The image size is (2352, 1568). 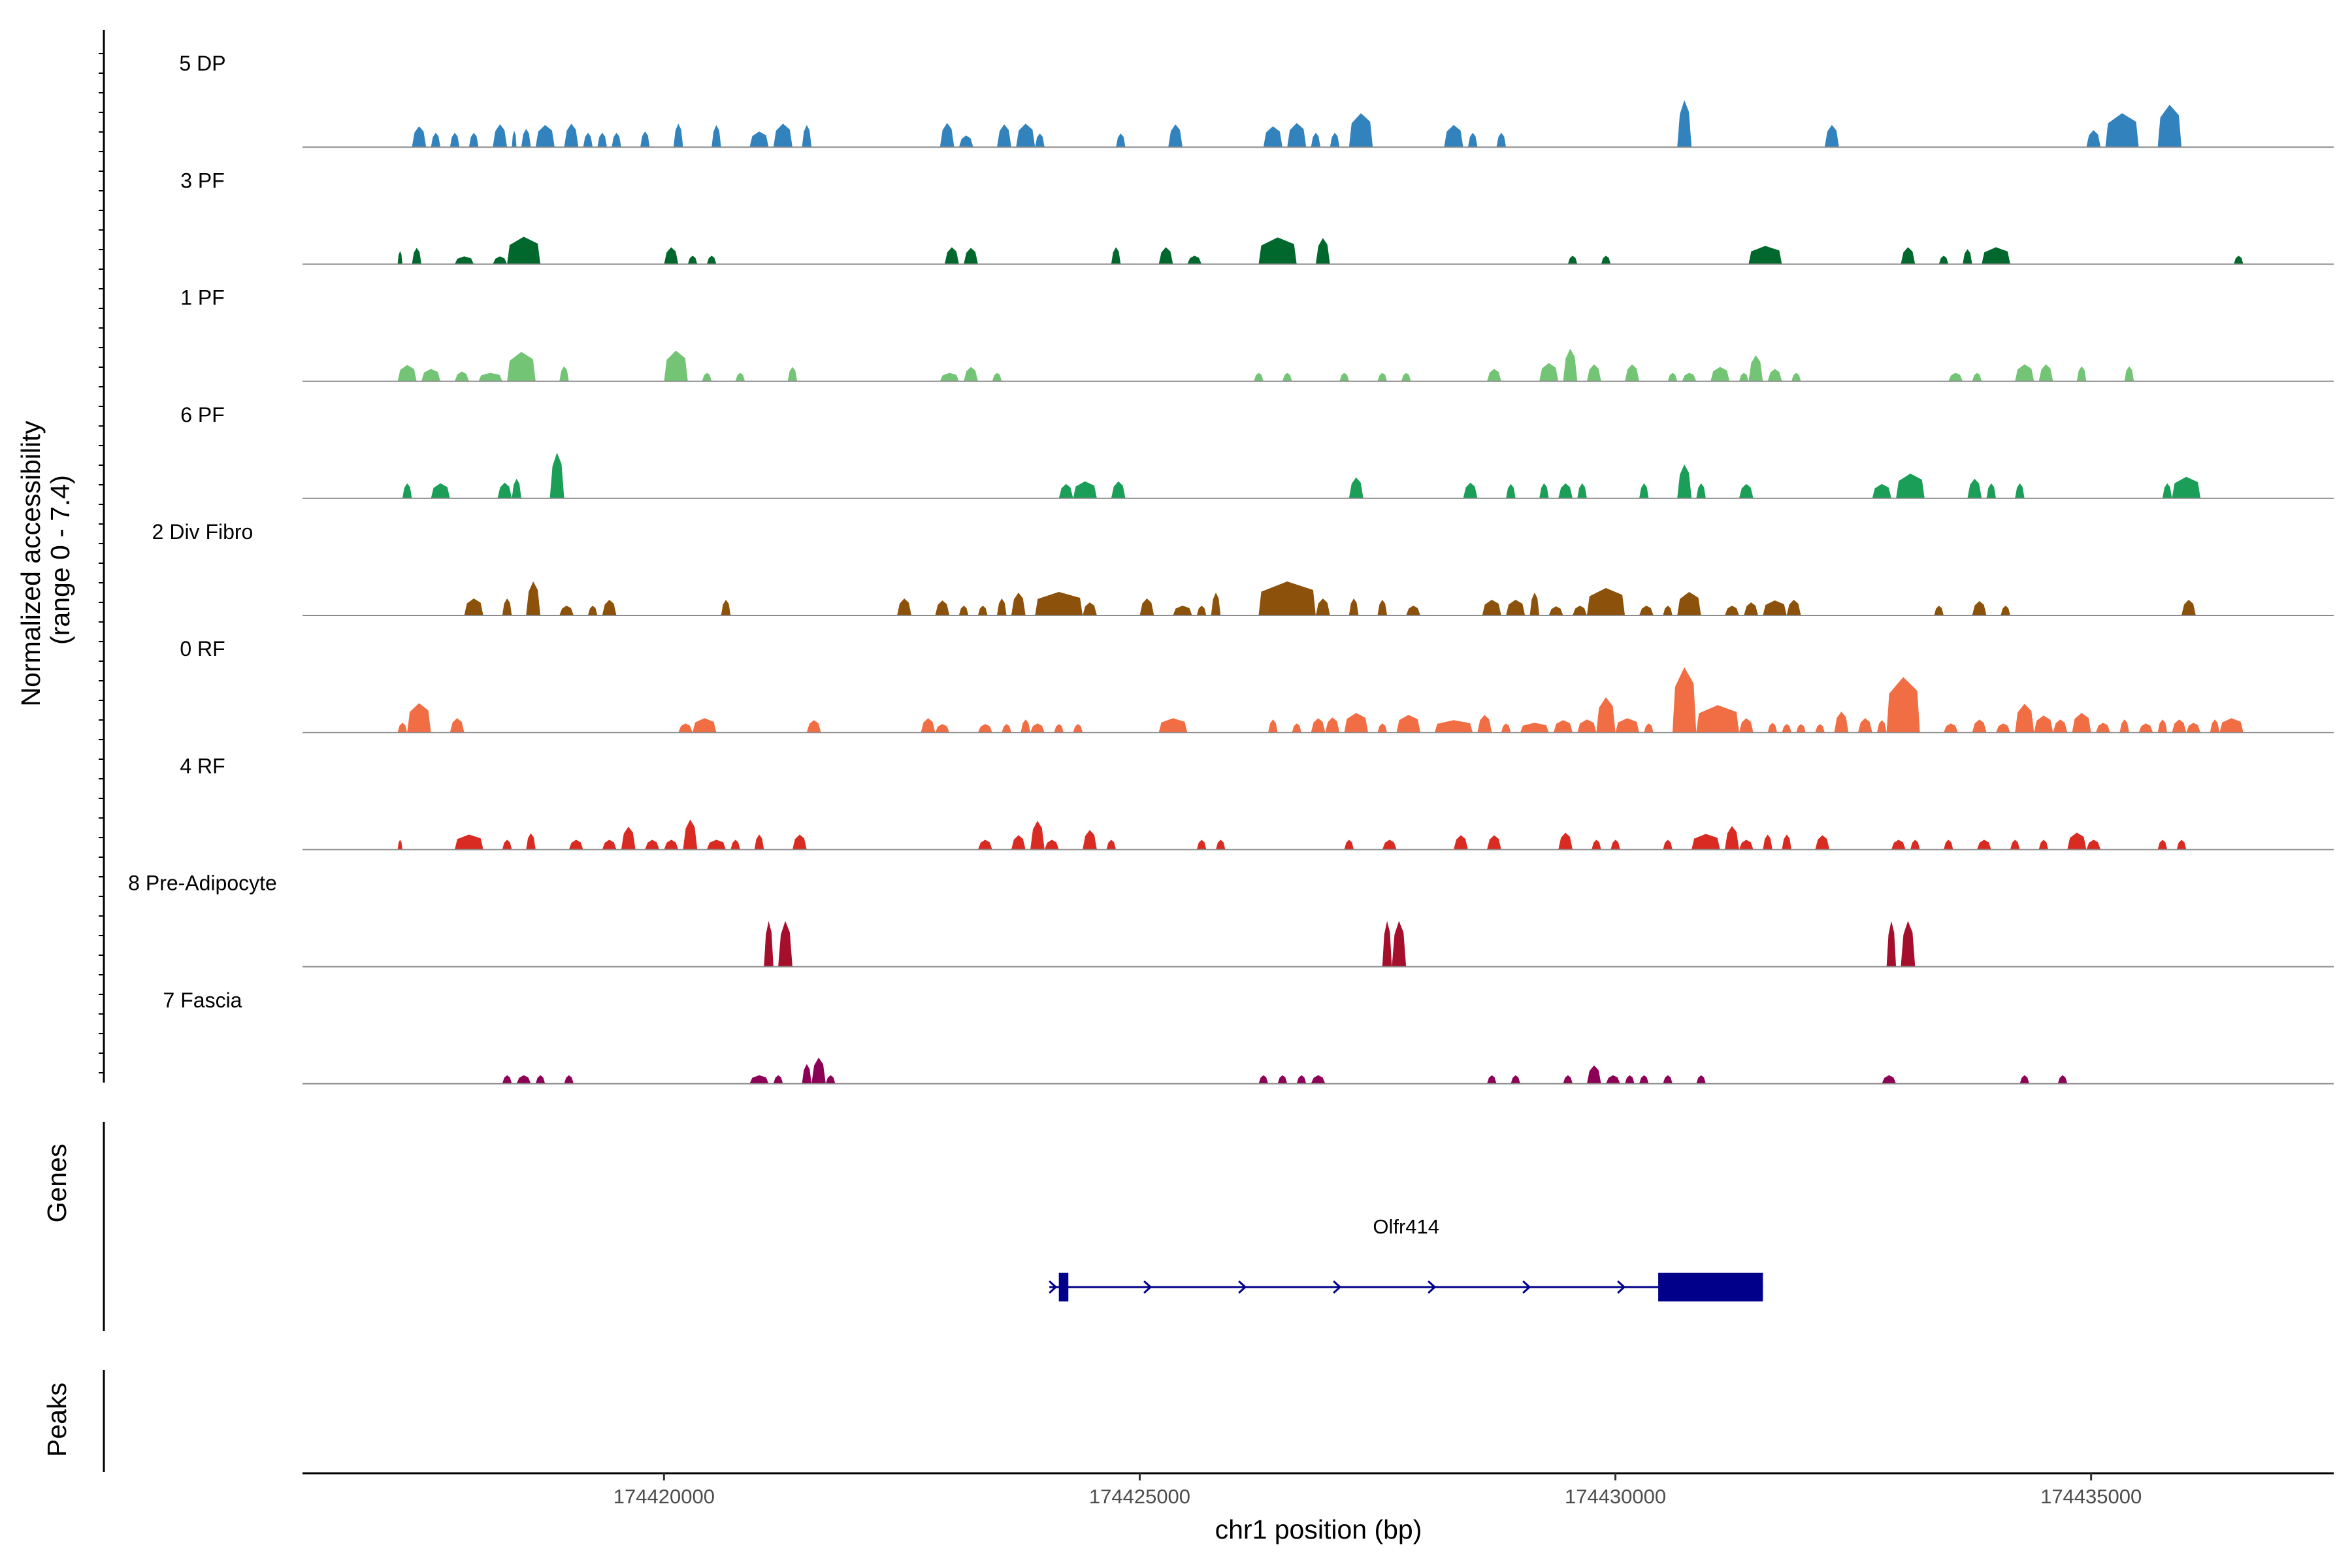 What do you see at coordinates (202, 765) in the screenshot?
I see `track-label: 4 RF` at bounding box center [202, 765].